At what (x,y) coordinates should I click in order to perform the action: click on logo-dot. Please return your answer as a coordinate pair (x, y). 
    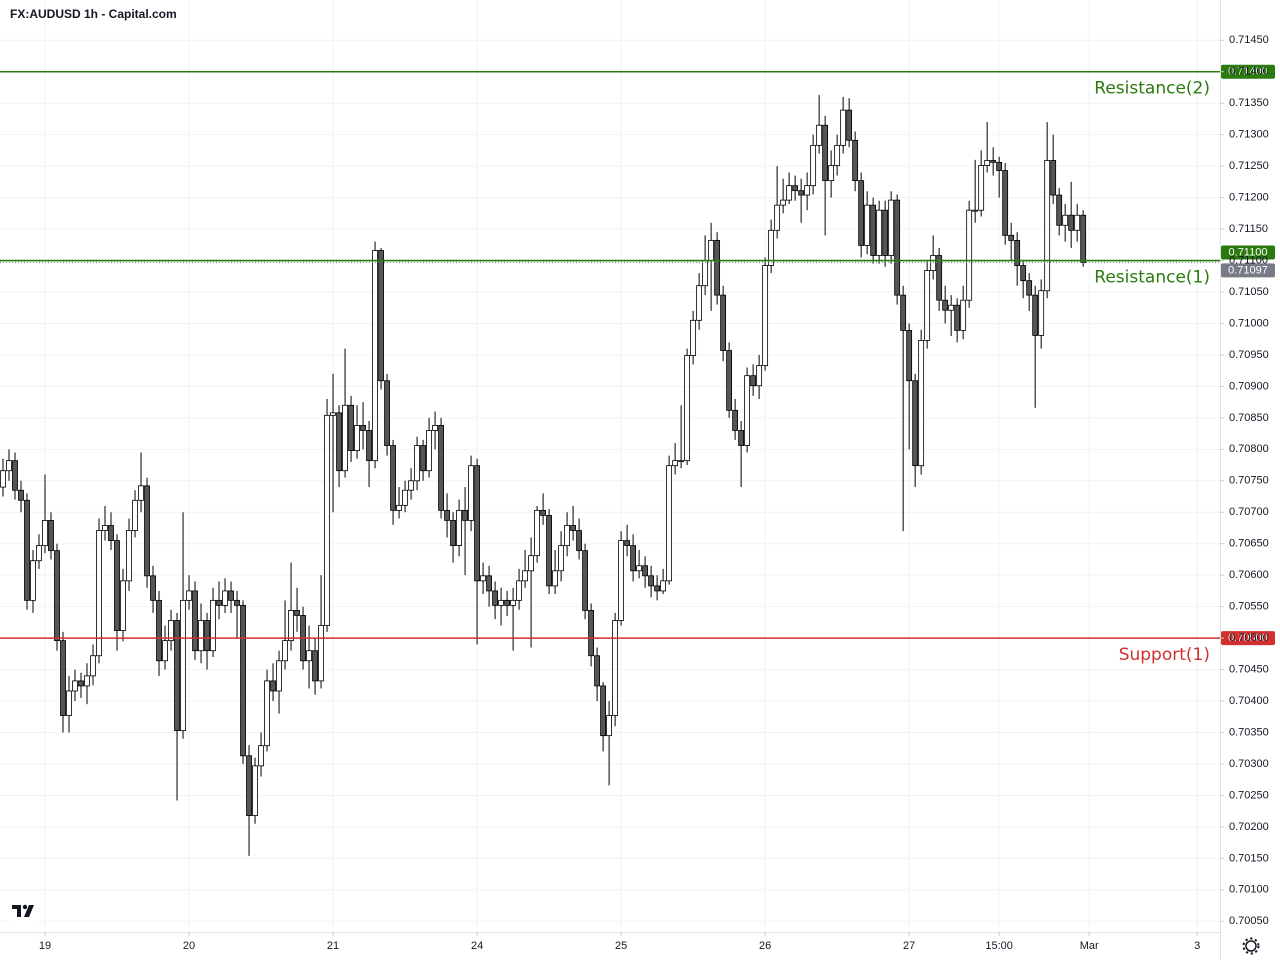
    Looking at the image, I should click on (25, 907).